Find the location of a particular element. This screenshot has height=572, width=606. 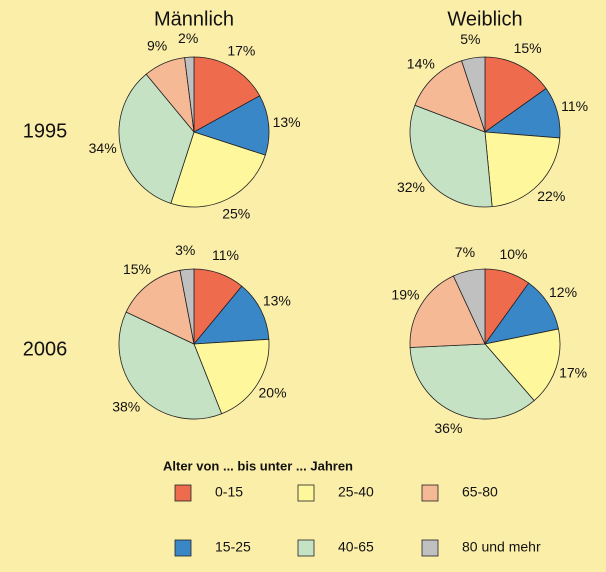

value-label: 22% is located at coordinates (551, 196).